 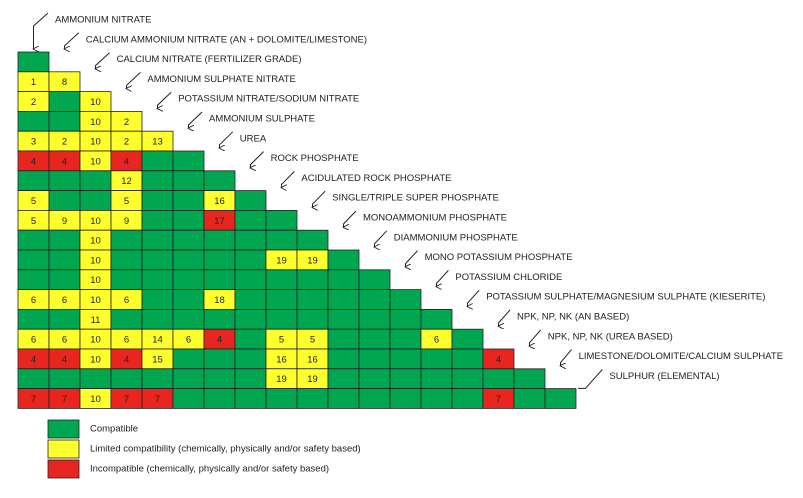 I want to click on product-label: NPK, NP, NK (AN BASED), so click(x=573, y=317).